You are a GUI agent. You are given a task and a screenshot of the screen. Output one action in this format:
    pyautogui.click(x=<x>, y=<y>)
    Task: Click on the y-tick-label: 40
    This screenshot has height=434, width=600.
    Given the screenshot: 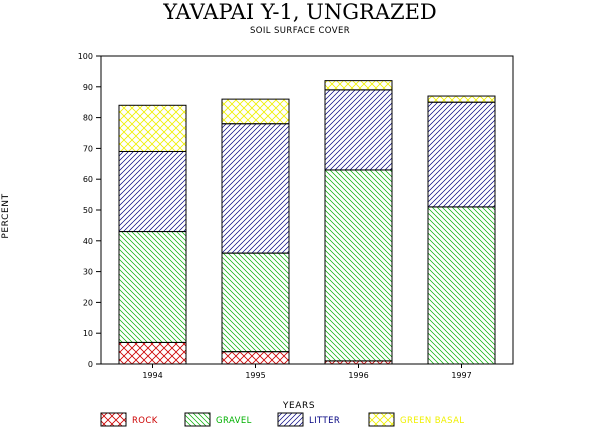 What is the action you would take?
    pyautogui.click(x=88, y=241)
    